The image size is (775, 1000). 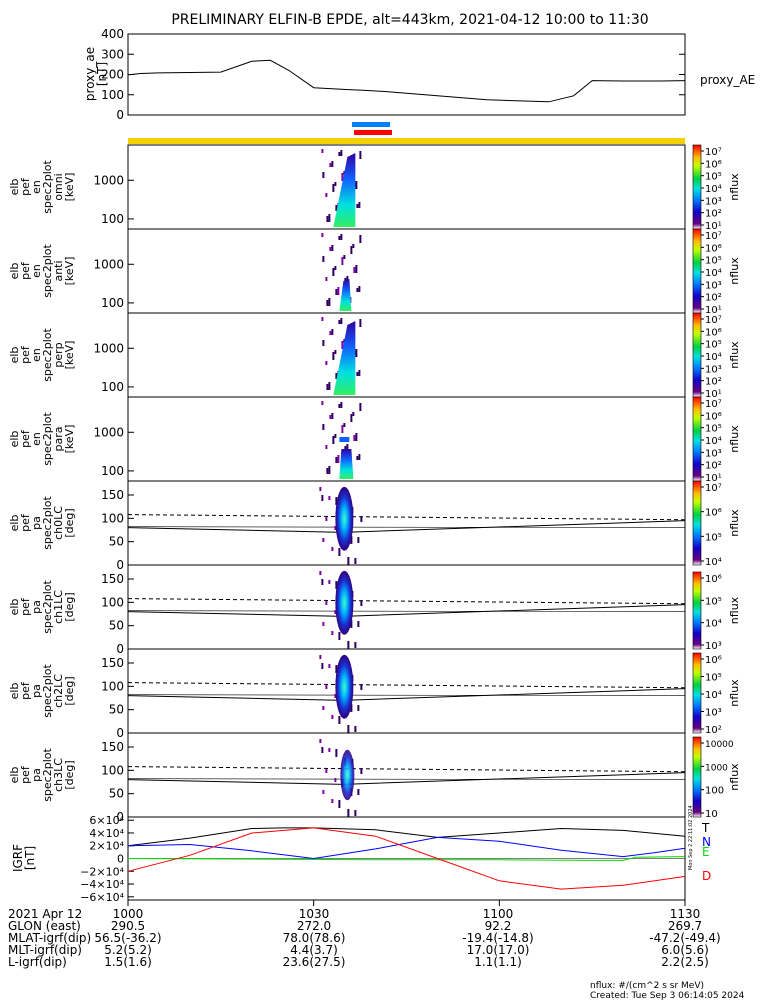 What do you see at coordinates (106, 833) in the screenshot?
I see `igrf-ytick-label: 4×10⁴` at bounding box center [106, 833].